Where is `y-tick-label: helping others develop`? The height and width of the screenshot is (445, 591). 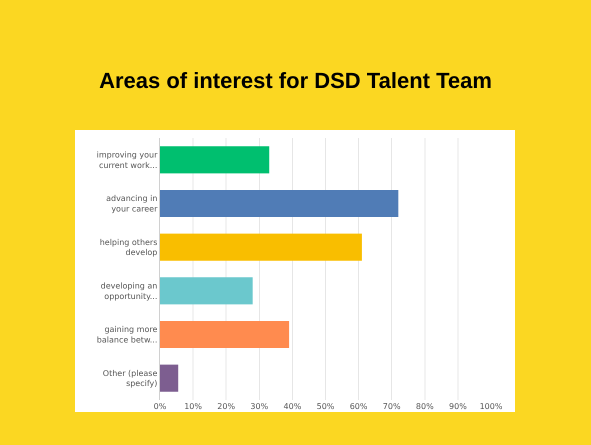 y-tick-label: helping others develop is located at coordinates (129, 248).